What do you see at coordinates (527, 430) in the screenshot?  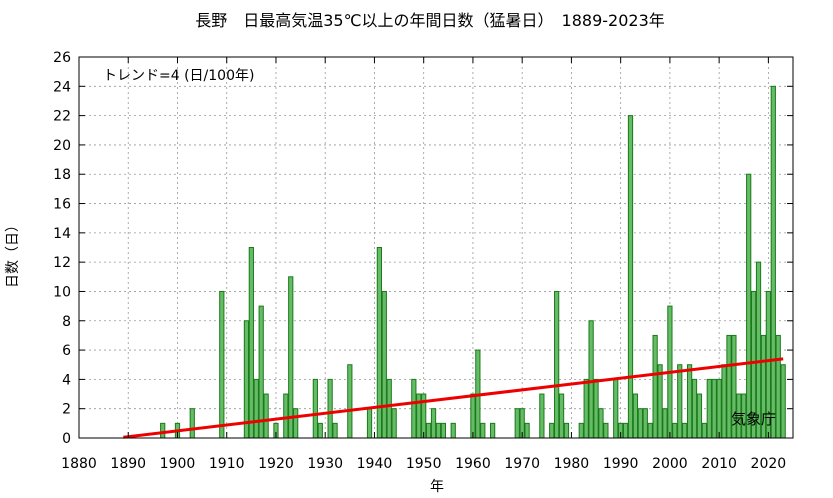 I see `bar-1971` at bounding box center [527, 430].